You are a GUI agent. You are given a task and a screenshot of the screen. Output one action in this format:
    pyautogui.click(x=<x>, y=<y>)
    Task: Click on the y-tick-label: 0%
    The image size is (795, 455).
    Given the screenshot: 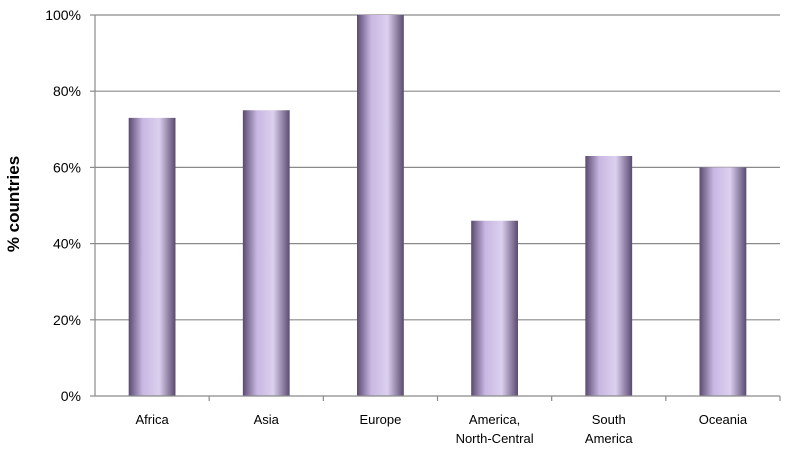 What is the action you would take?
    pyautogui.click(x=71, y=396)
    